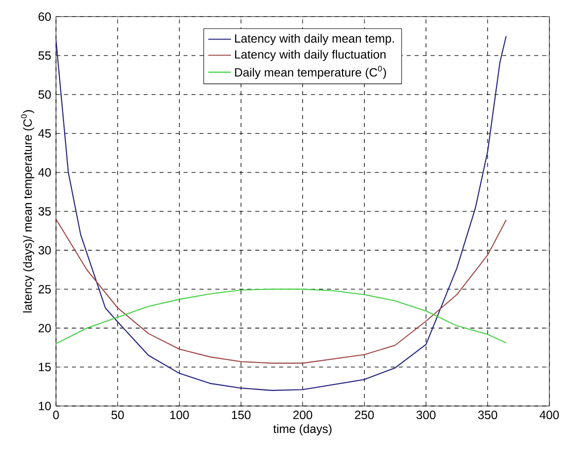  Describe the element at coordinates (310, 56) in the screenshot. I see `legend-label: Latency with daily fluctuation` at that location.